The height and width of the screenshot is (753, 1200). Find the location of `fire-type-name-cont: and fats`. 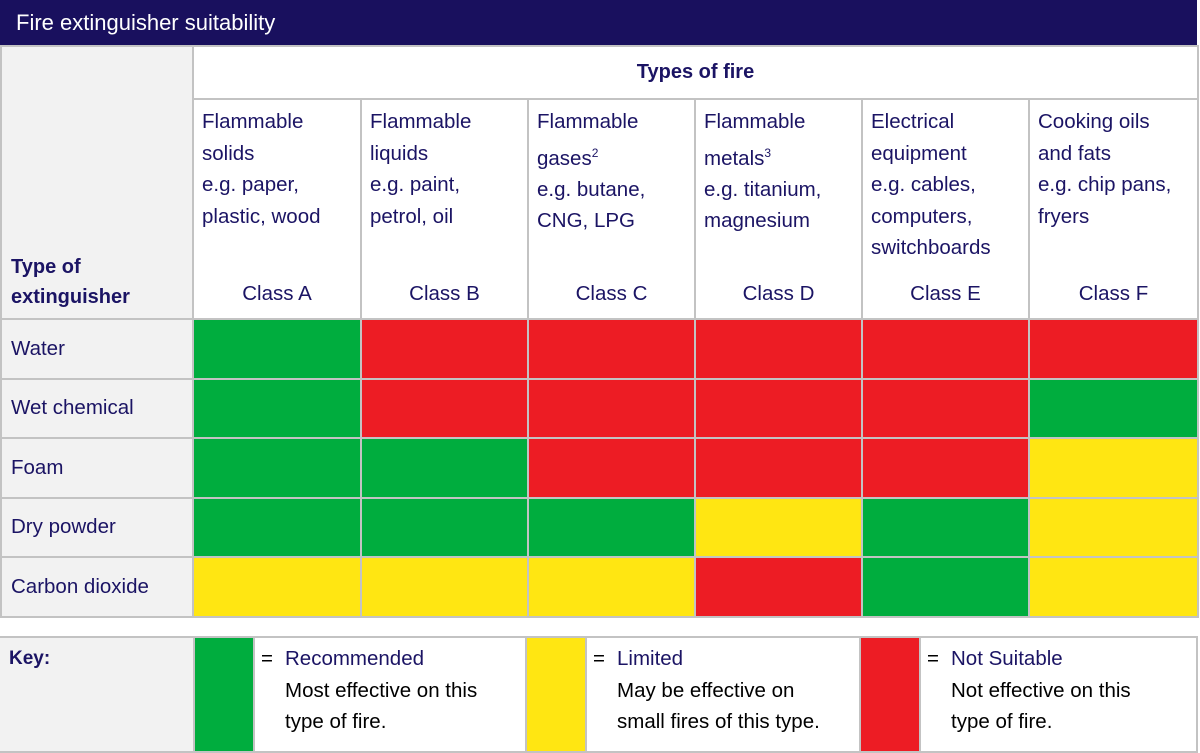

fire-type-name-cont: and fats is located at coordinates (1074, 153).